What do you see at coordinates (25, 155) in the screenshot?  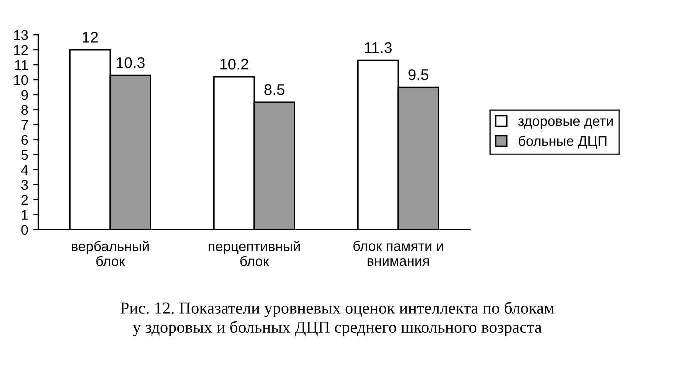 I see `y-tick-label: 5` at bounding box center [25, 155].